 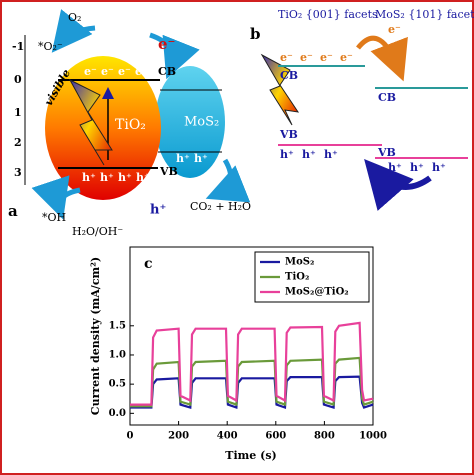 I want to click on y-tick-label: 1.5, so click(x=117, y=325).